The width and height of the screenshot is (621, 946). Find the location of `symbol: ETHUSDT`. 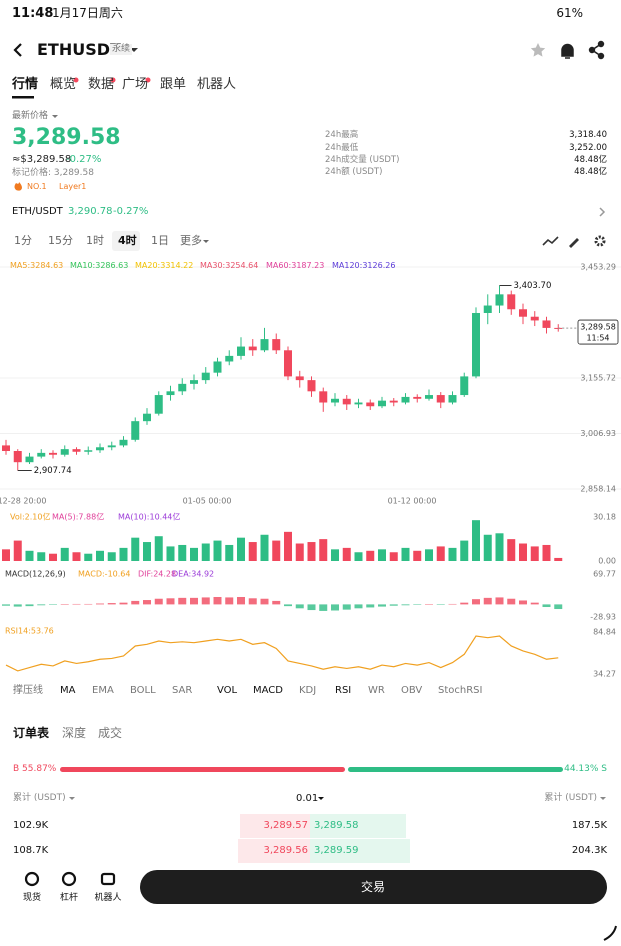

symbol: ETHUSDT is located at coordinates (79, 49).